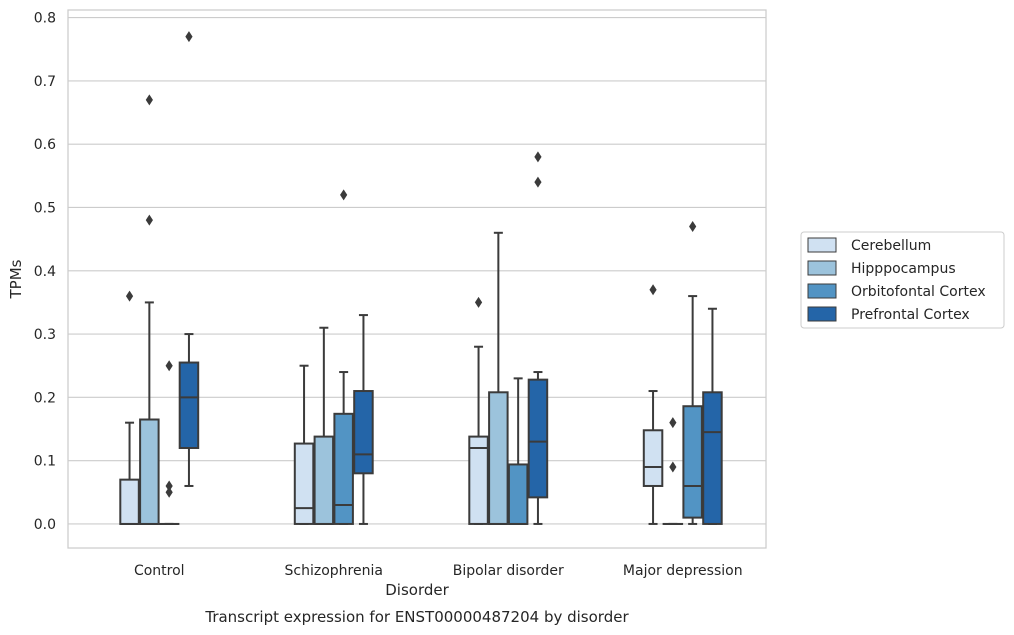  Describe the element at coordinates (45, 462) in the screenshot. I see `y-tick-label: 0.1` at that location.